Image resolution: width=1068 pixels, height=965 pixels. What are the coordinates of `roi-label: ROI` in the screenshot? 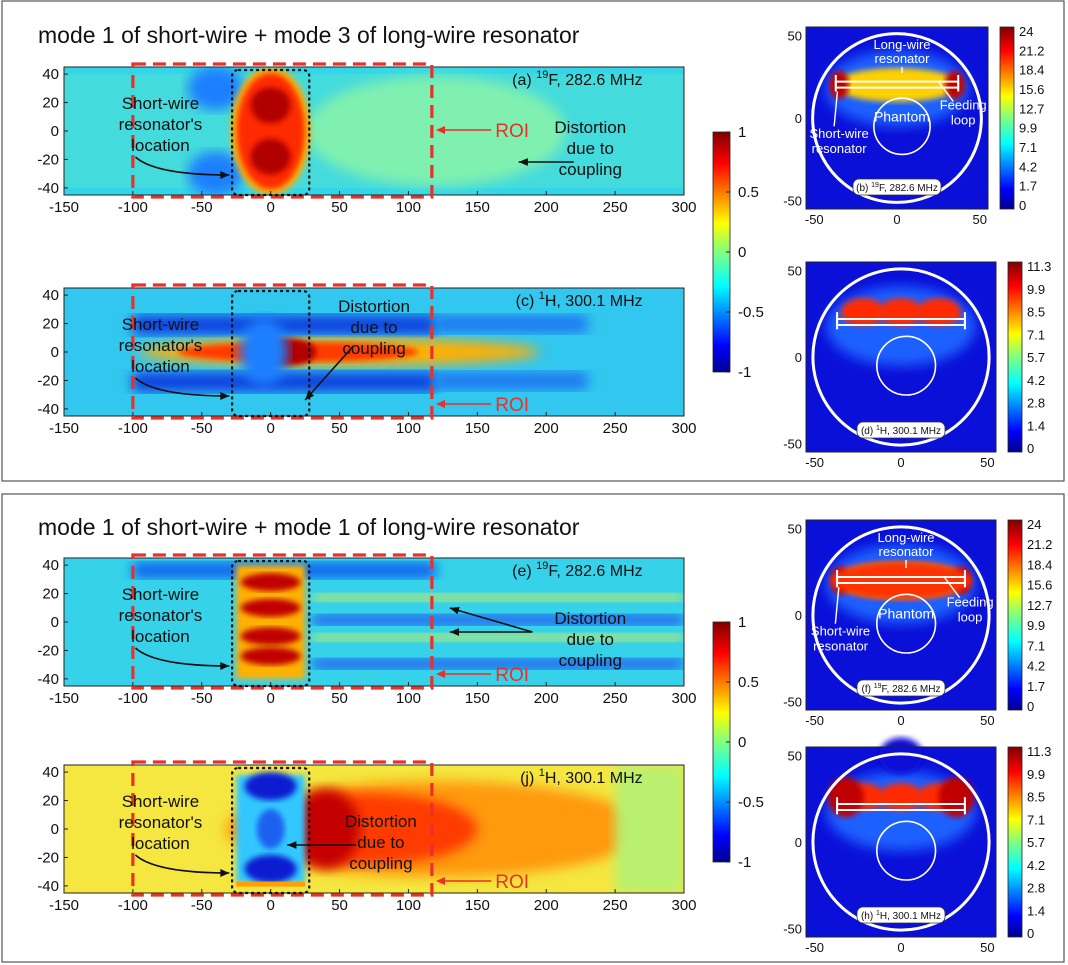 It's located at (512, 405).